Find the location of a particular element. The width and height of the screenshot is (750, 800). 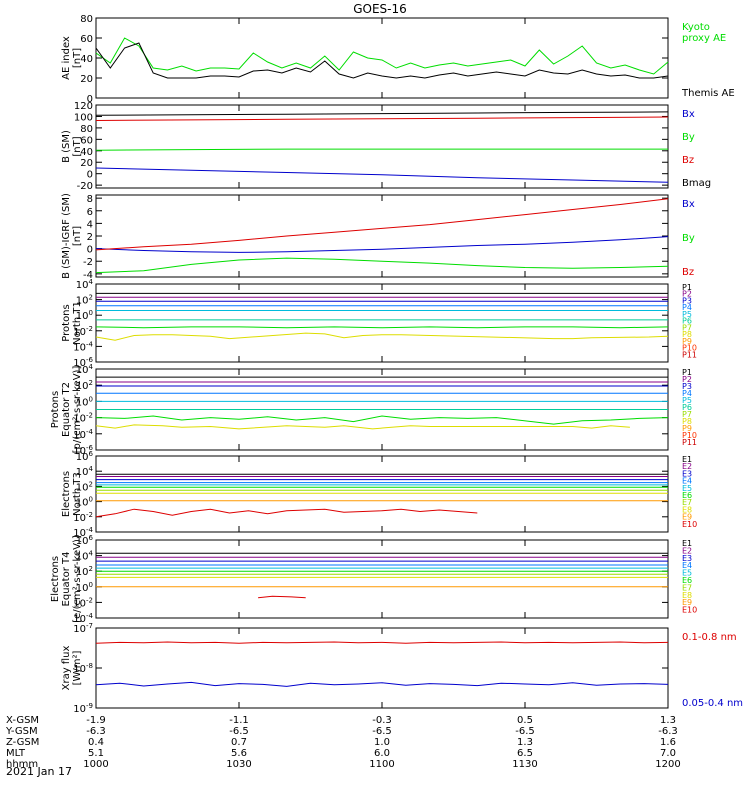

y-tick-label: 106 is located at coordinates (85, 456).